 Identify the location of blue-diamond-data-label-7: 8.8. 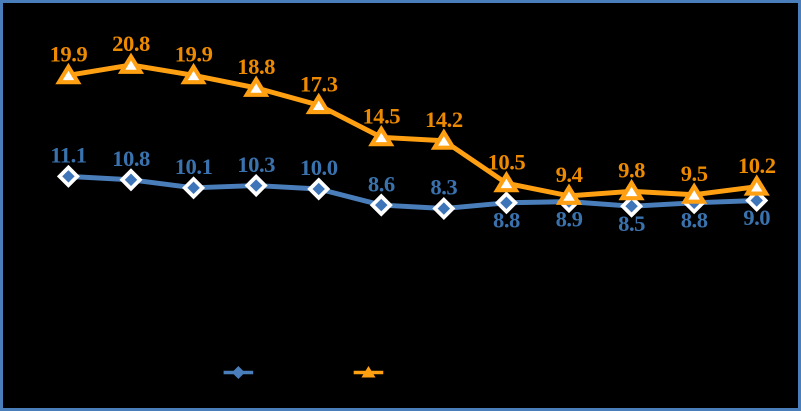
(506, 219).